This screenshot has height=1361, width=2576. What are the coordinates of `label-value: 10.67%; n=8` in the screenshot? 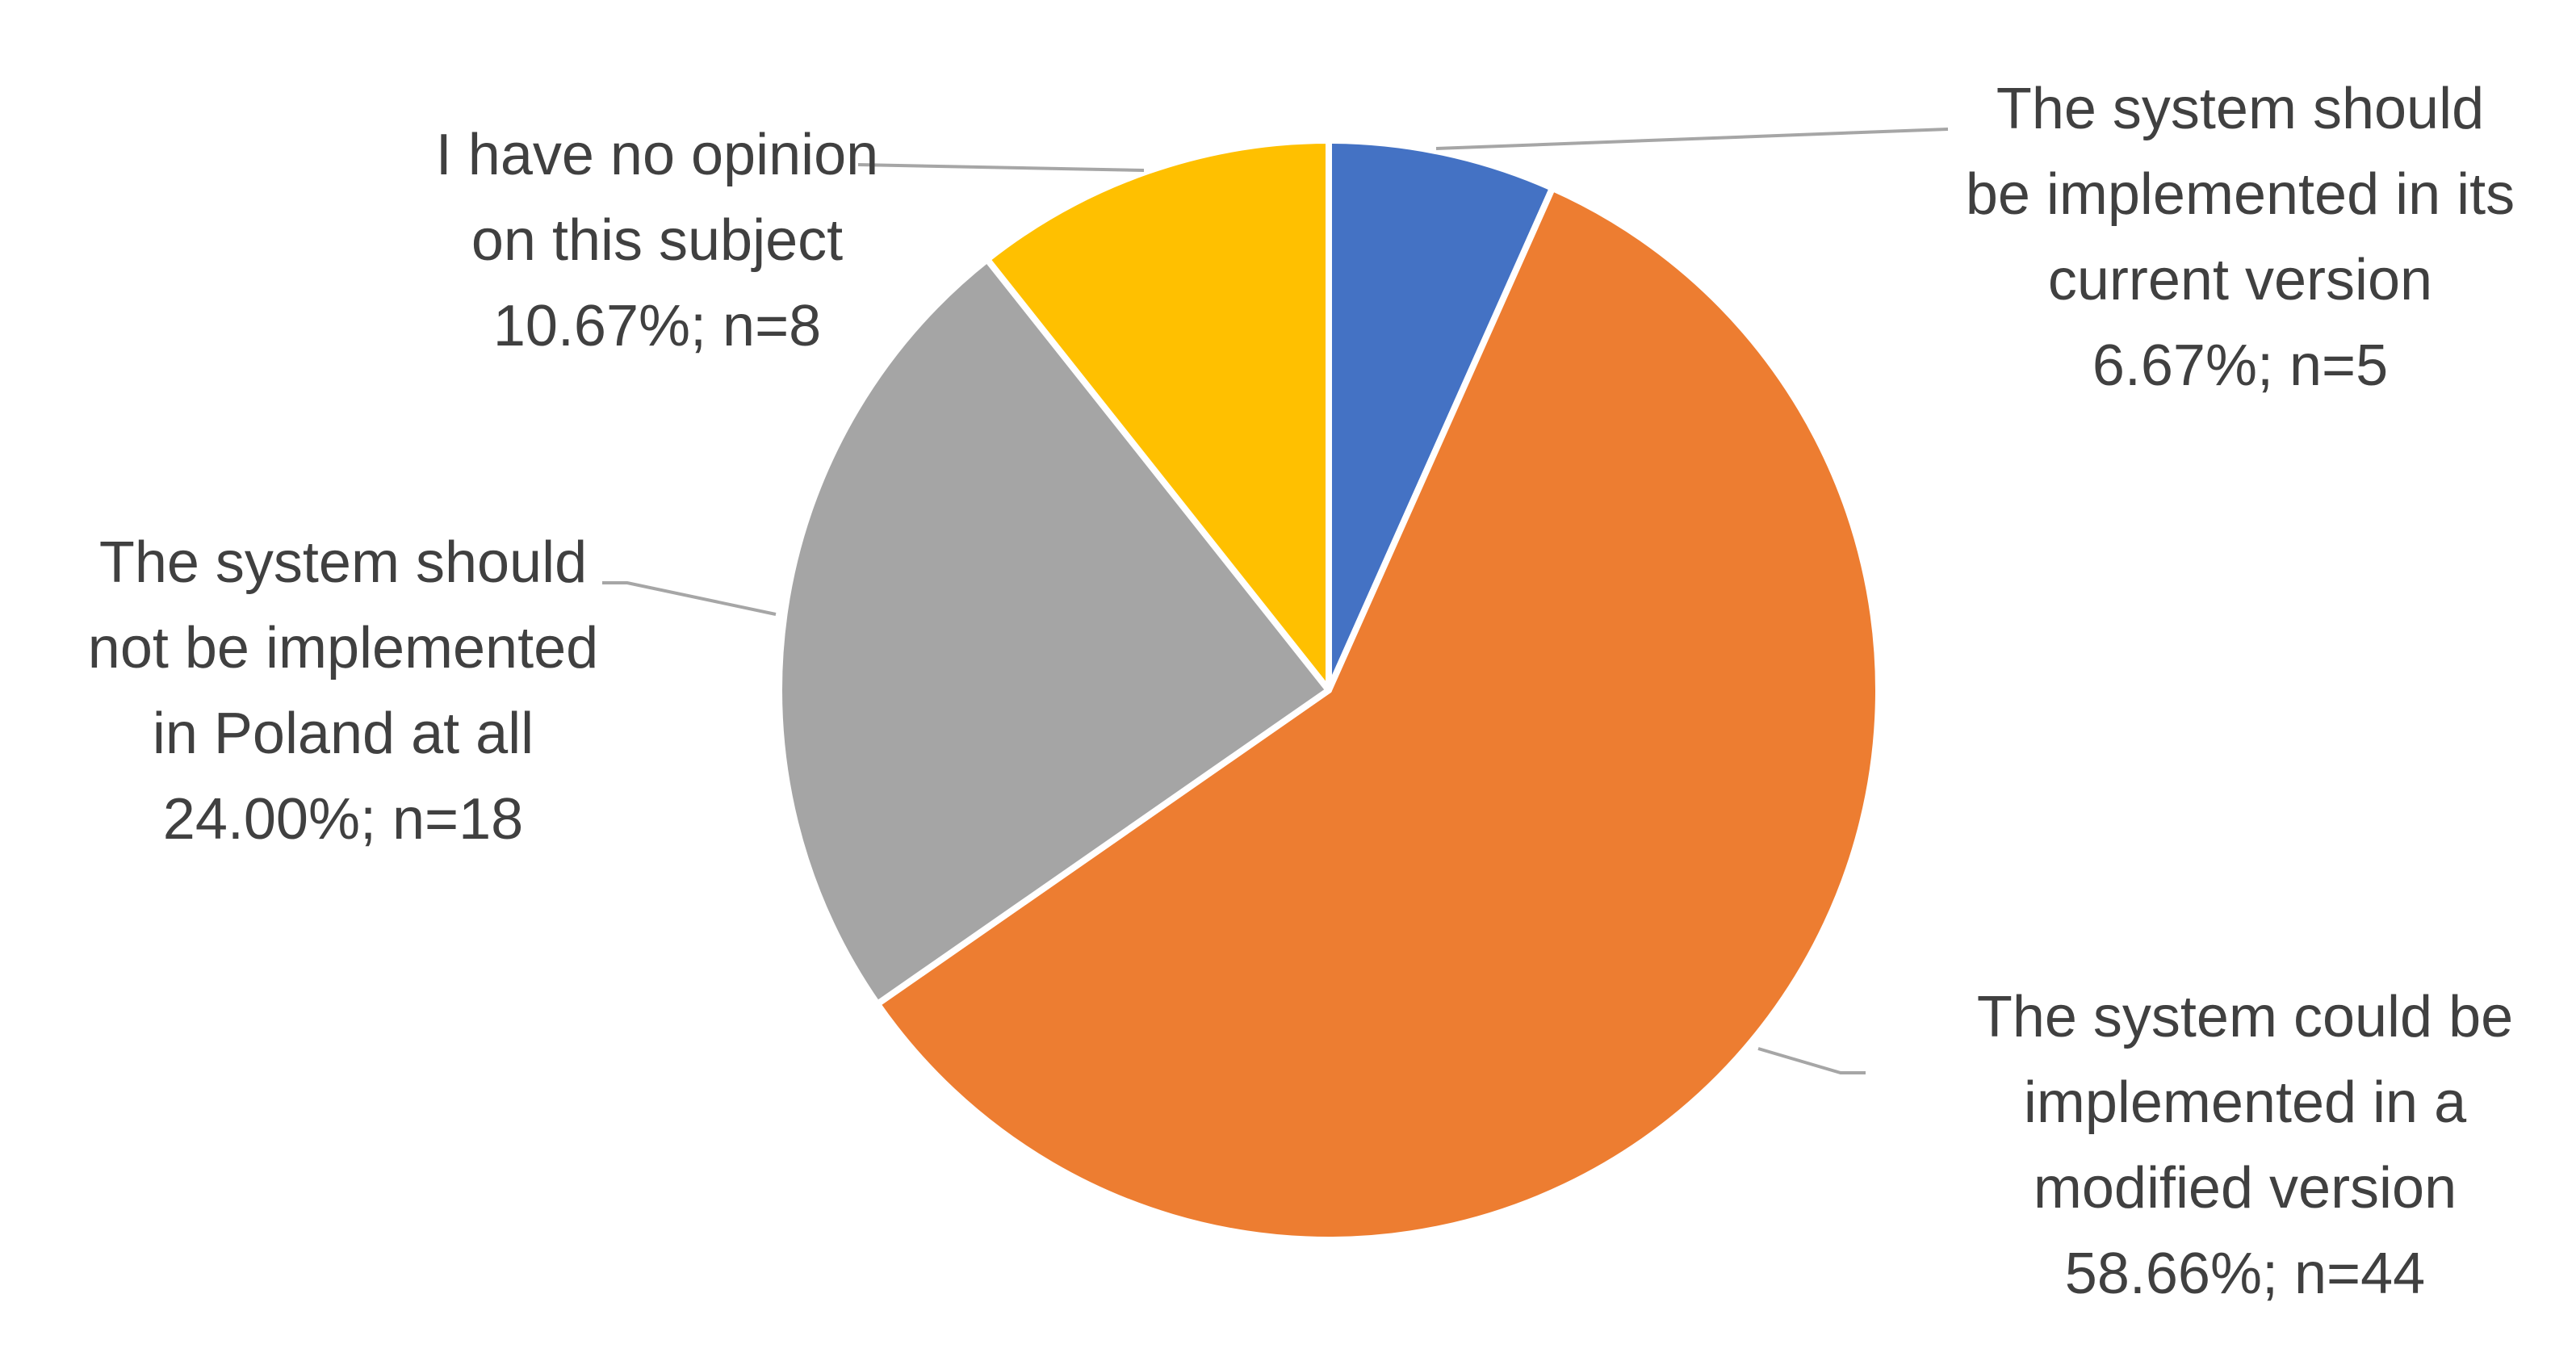 It's located at (657, 326).